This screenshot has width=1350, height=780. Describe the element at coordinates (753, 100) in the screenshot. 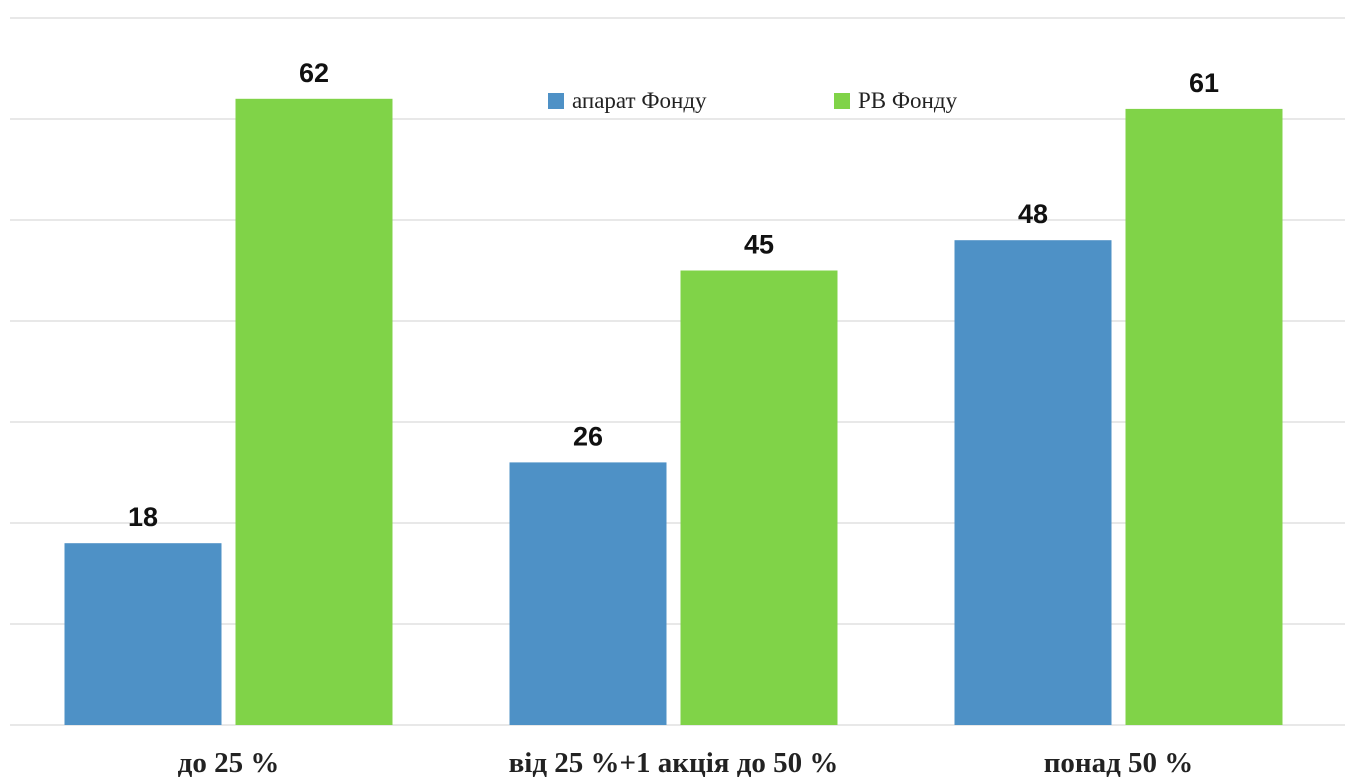

I see `legend: апарат Фонду РВ Фонду` at that location.